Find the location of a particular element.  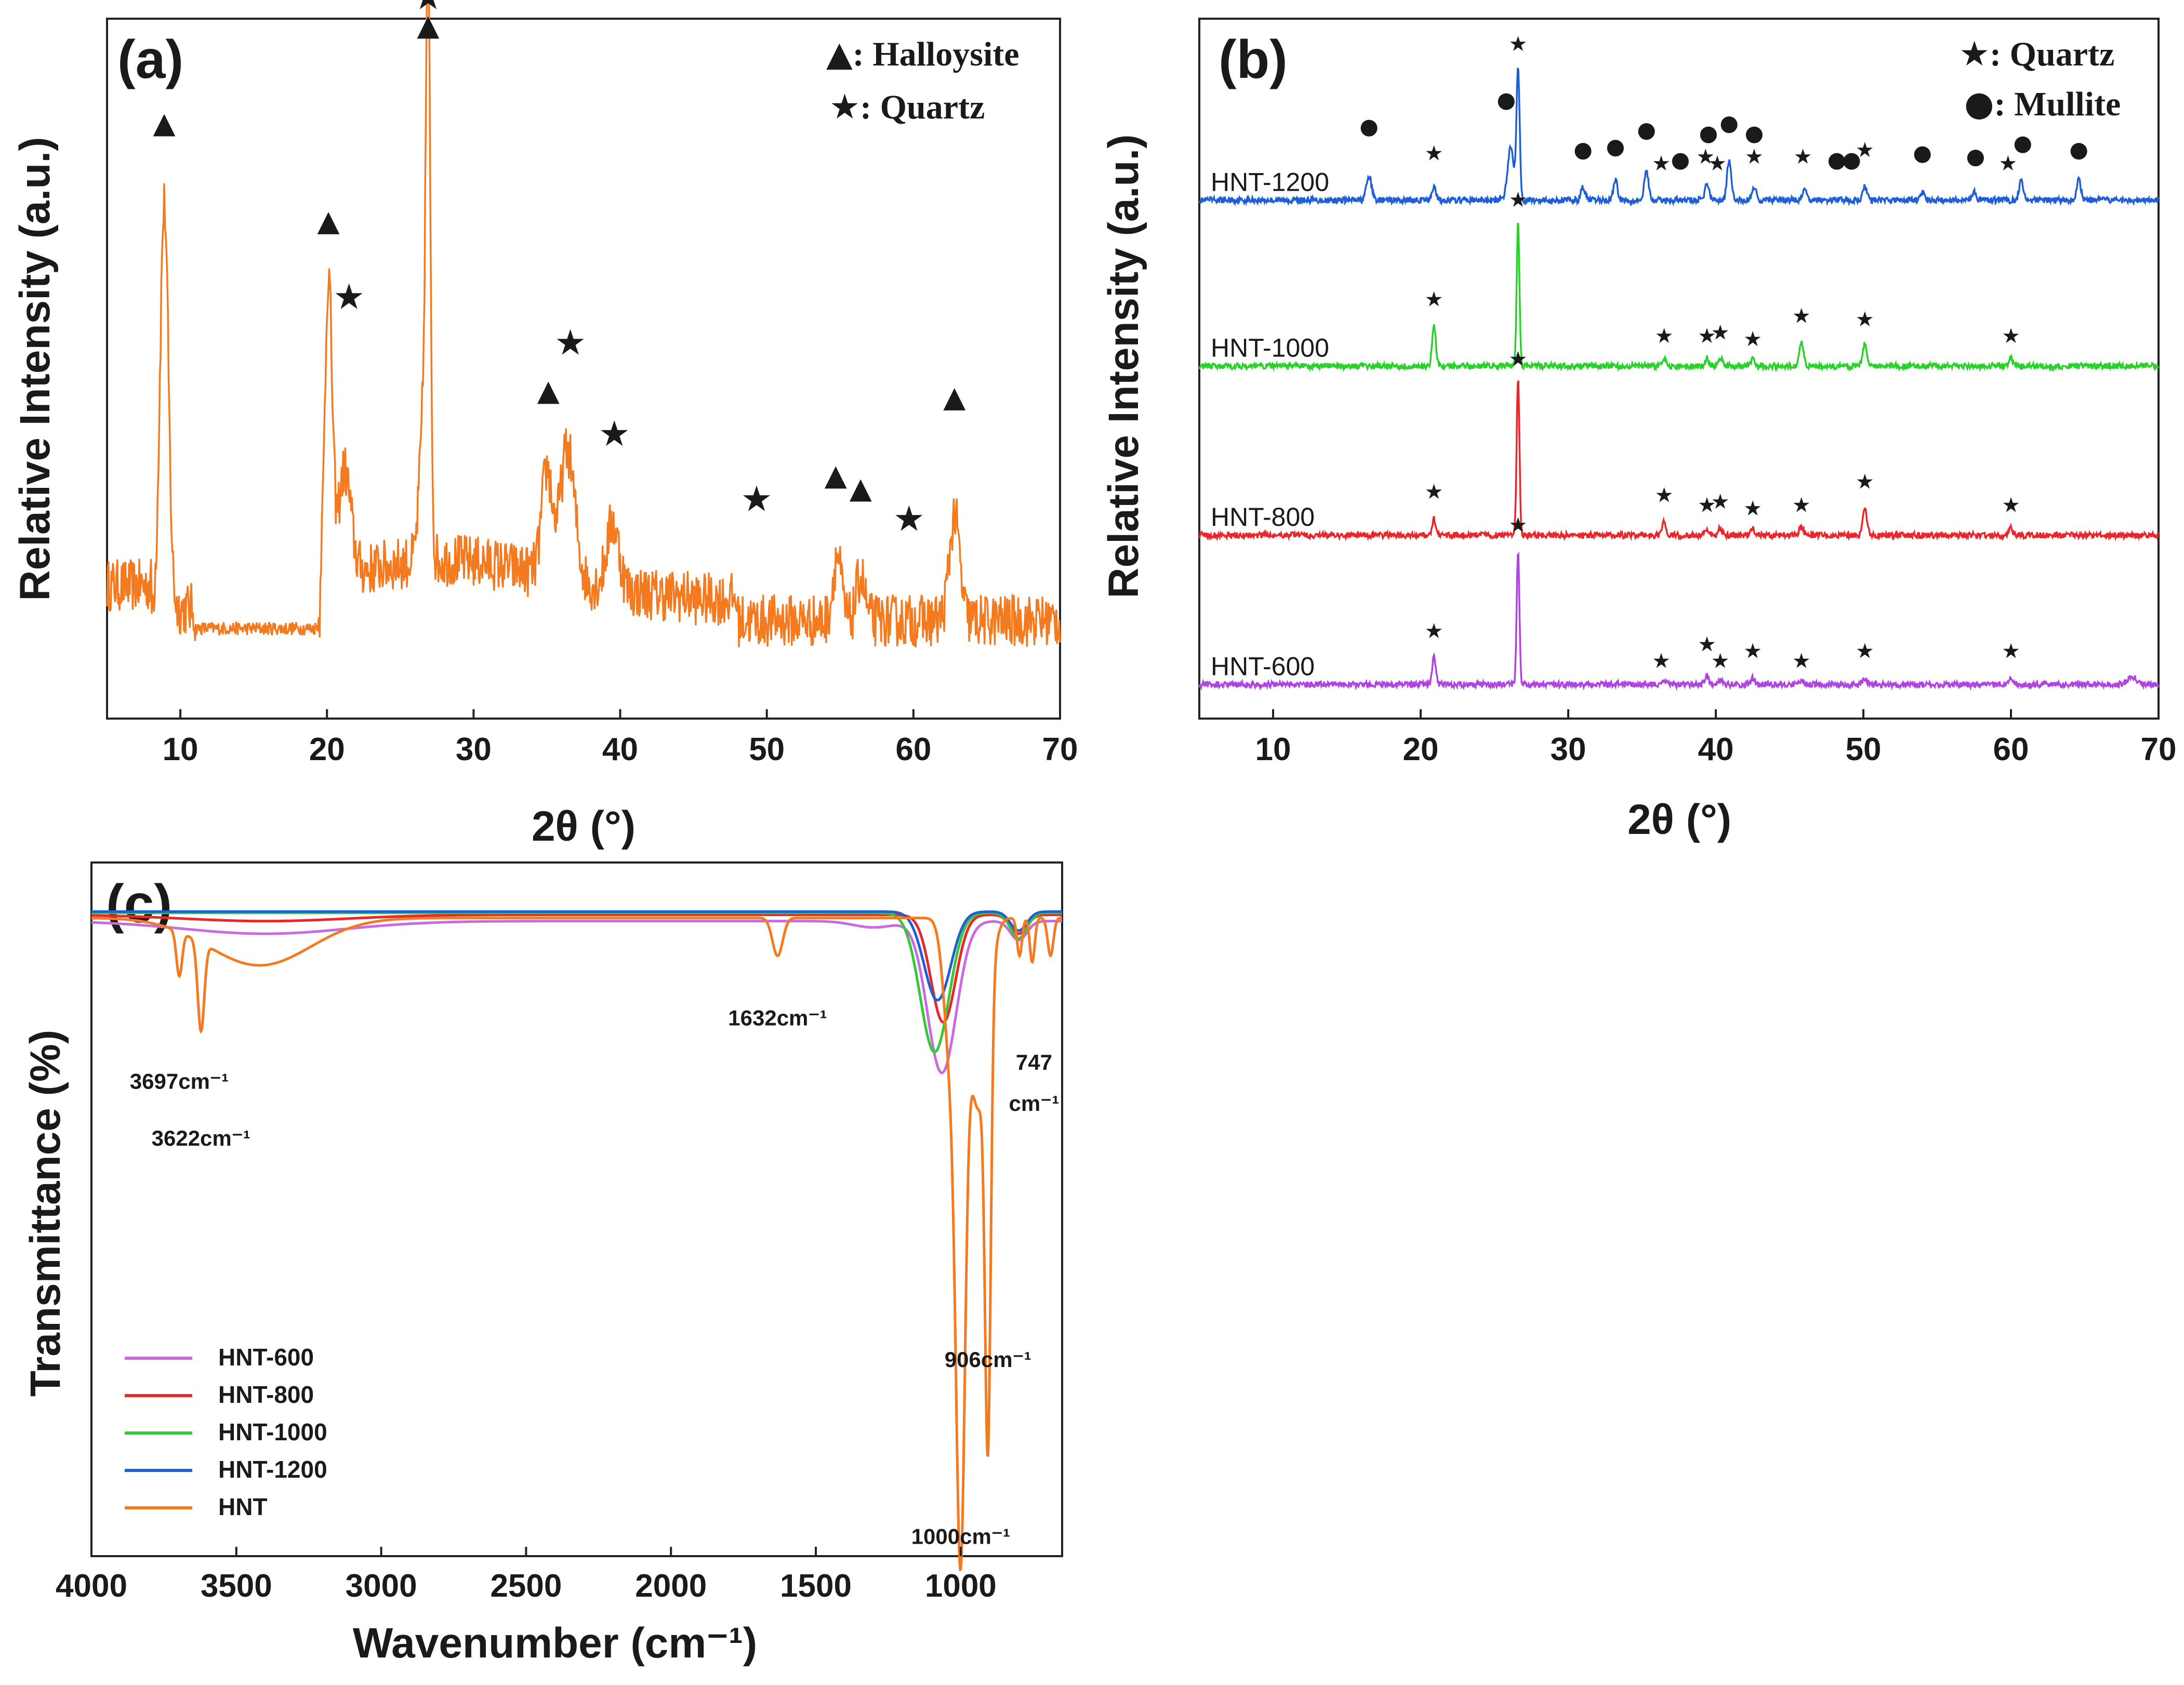

panel-a-y-axis-label: Relative Intensity (a.u.) is located at coordinates (35, 369).